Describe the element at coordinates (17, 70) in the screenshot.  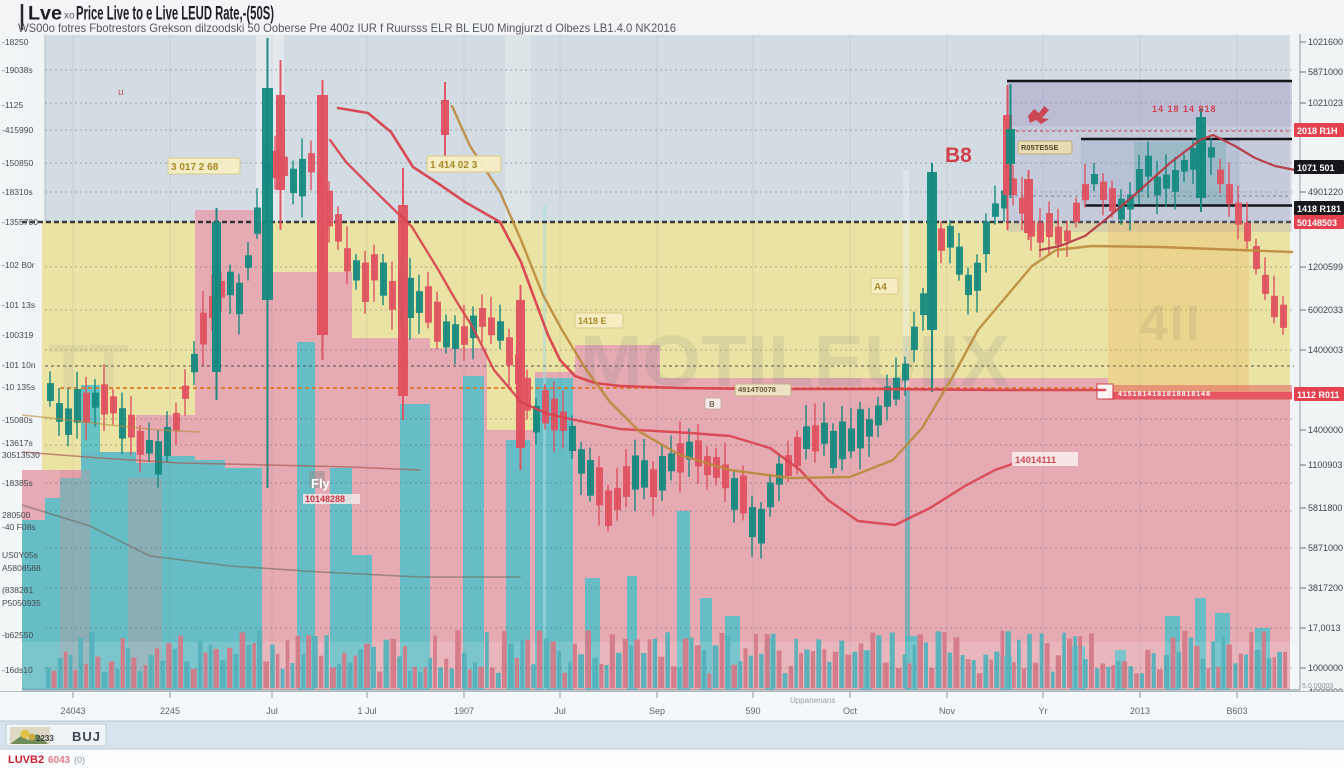
I see `svg-text: -19038s` at that location.